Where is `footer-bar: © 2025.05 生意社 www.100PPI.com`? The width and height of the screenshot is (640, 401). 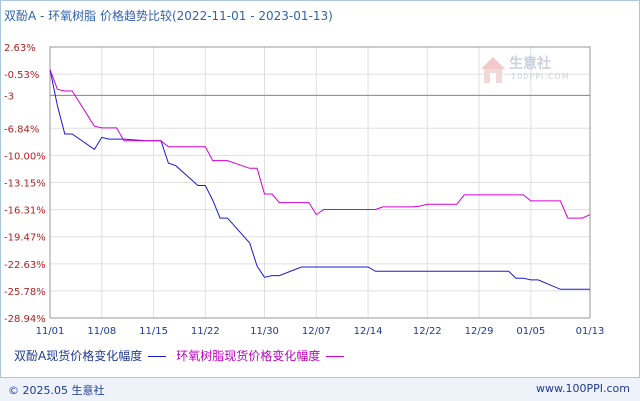 footer-bar: © 2025.05 生意社 www.100PPI.com is located at coordinates (320, 389).